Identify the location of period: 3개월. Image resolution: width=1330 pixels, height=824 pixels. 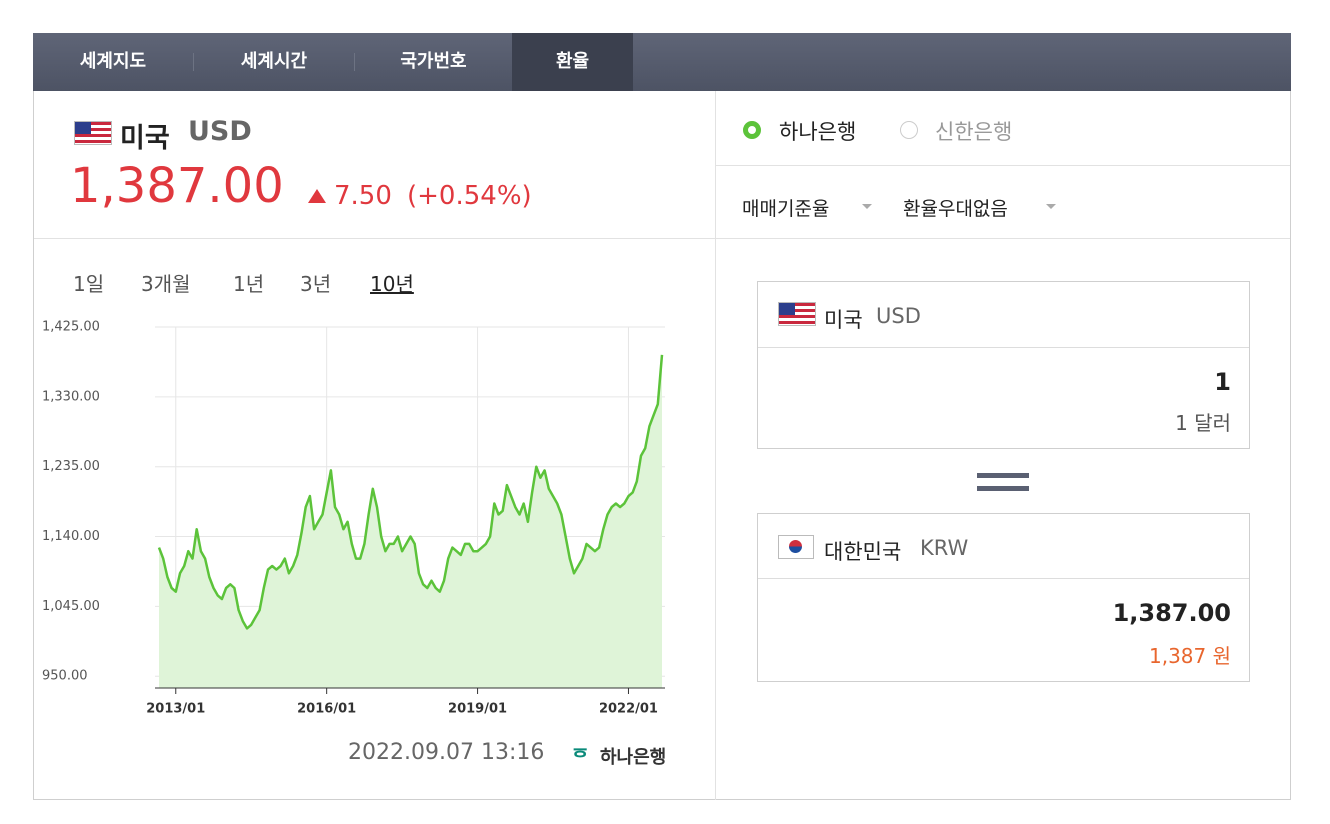
(166, 284).